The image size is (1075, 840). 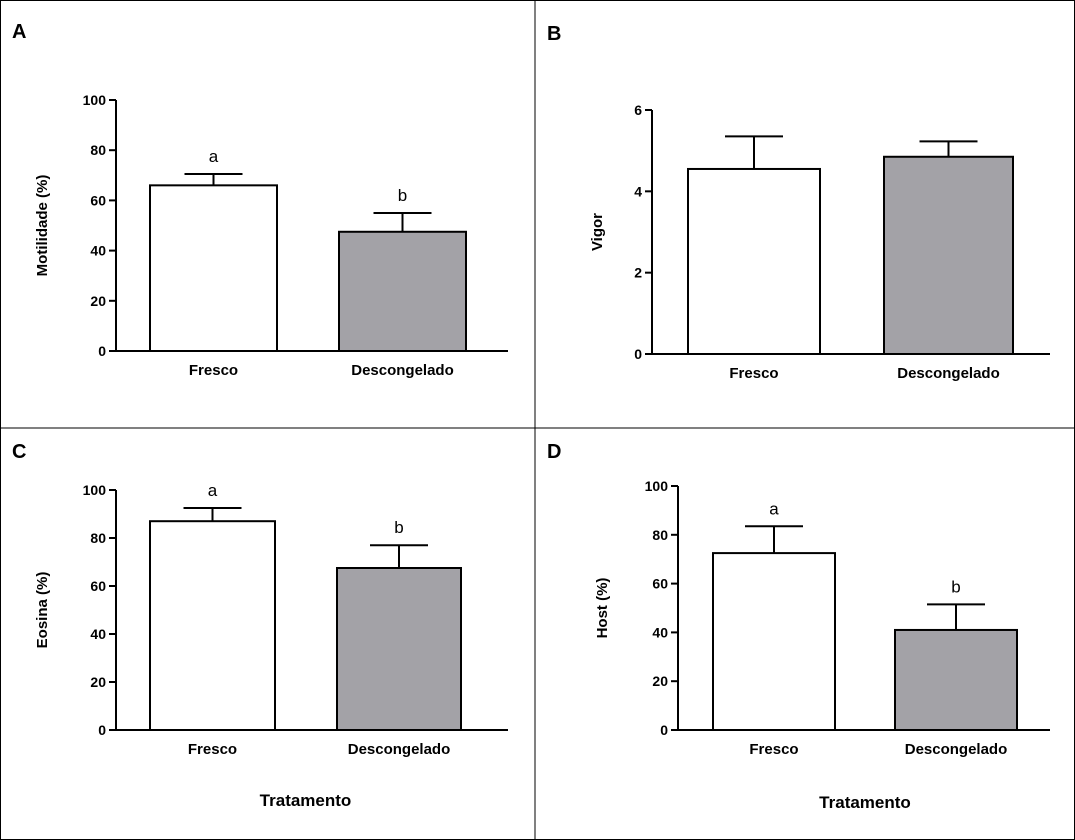 What do you see at coordinates (638, 191) in the screenshot?
I see `y-tick-label: 4` at bounding box center [638, 191].